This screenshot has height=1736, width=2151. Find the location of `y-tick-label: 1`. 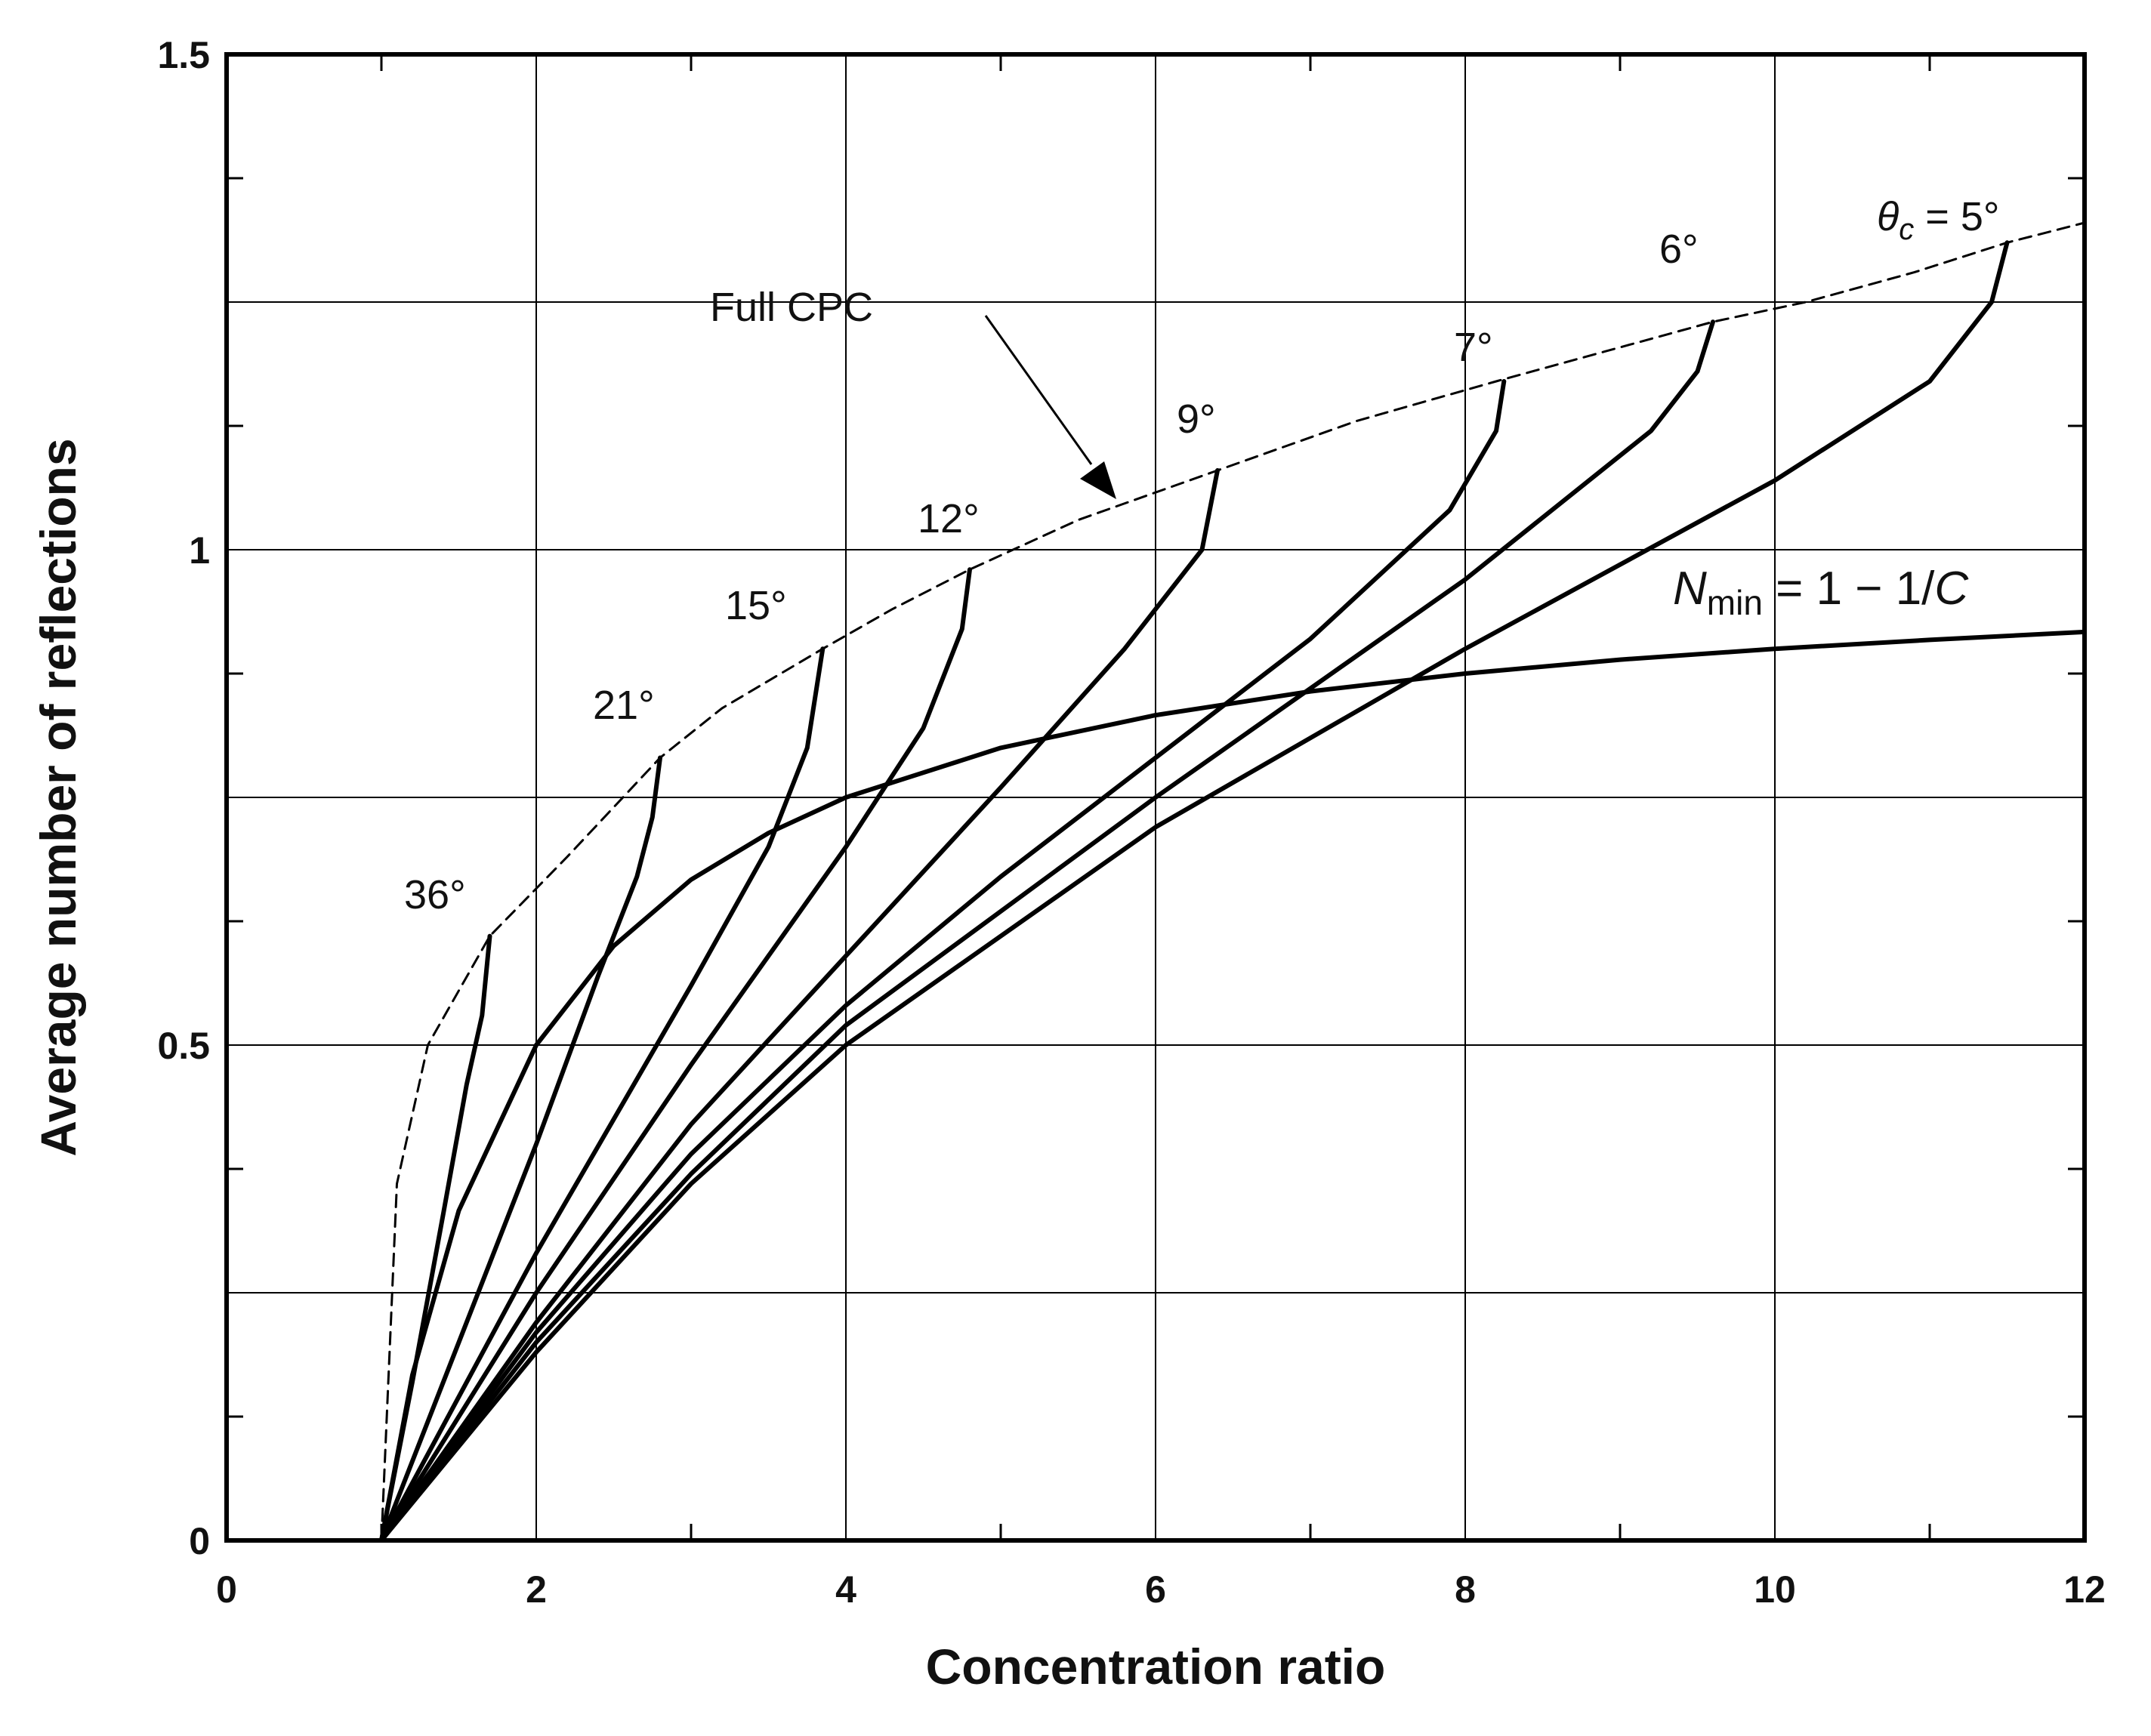

y-tick-label: 1 is located at coordinates (200, 550).